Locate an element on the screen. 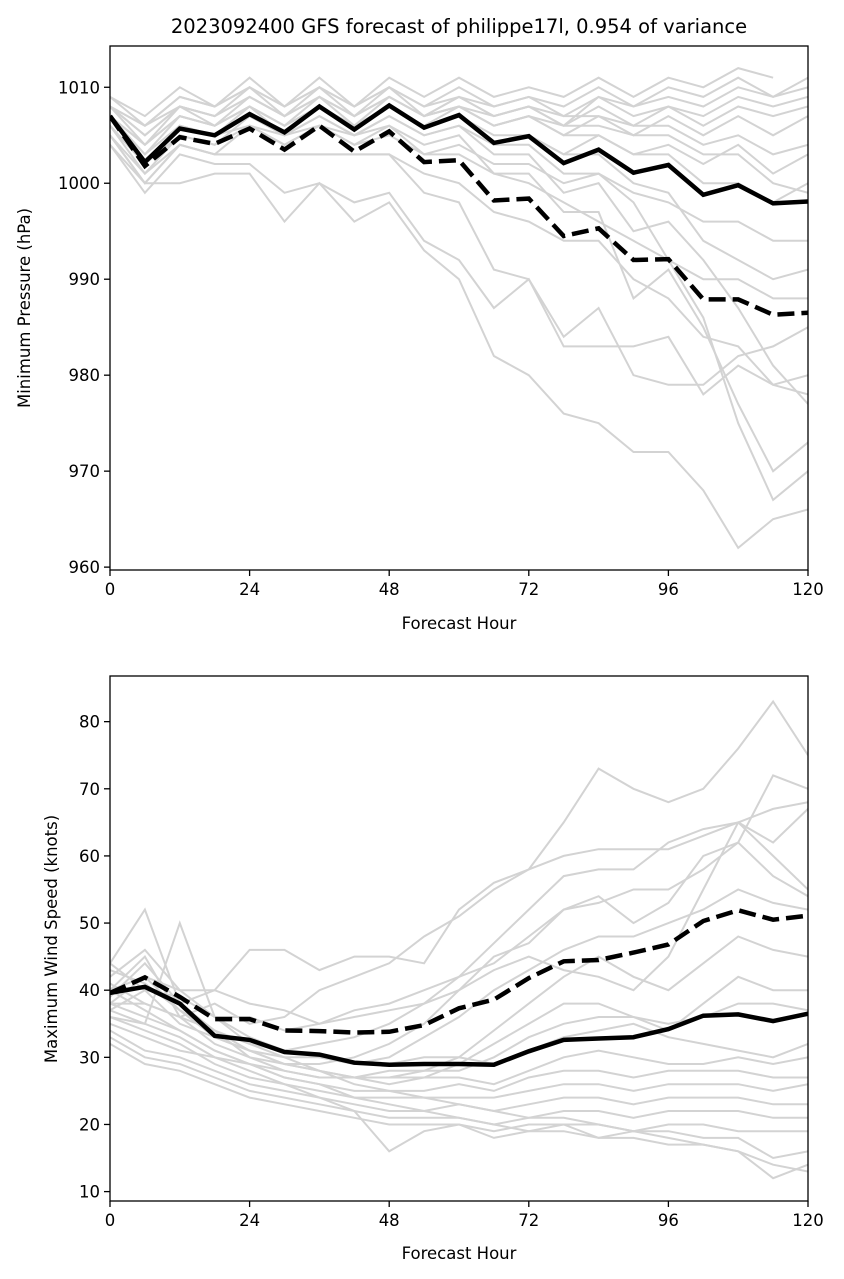 This screenshot has width=844, height=1279. wind-x-tick-label: 120 is located at coordinates (808, 1220).